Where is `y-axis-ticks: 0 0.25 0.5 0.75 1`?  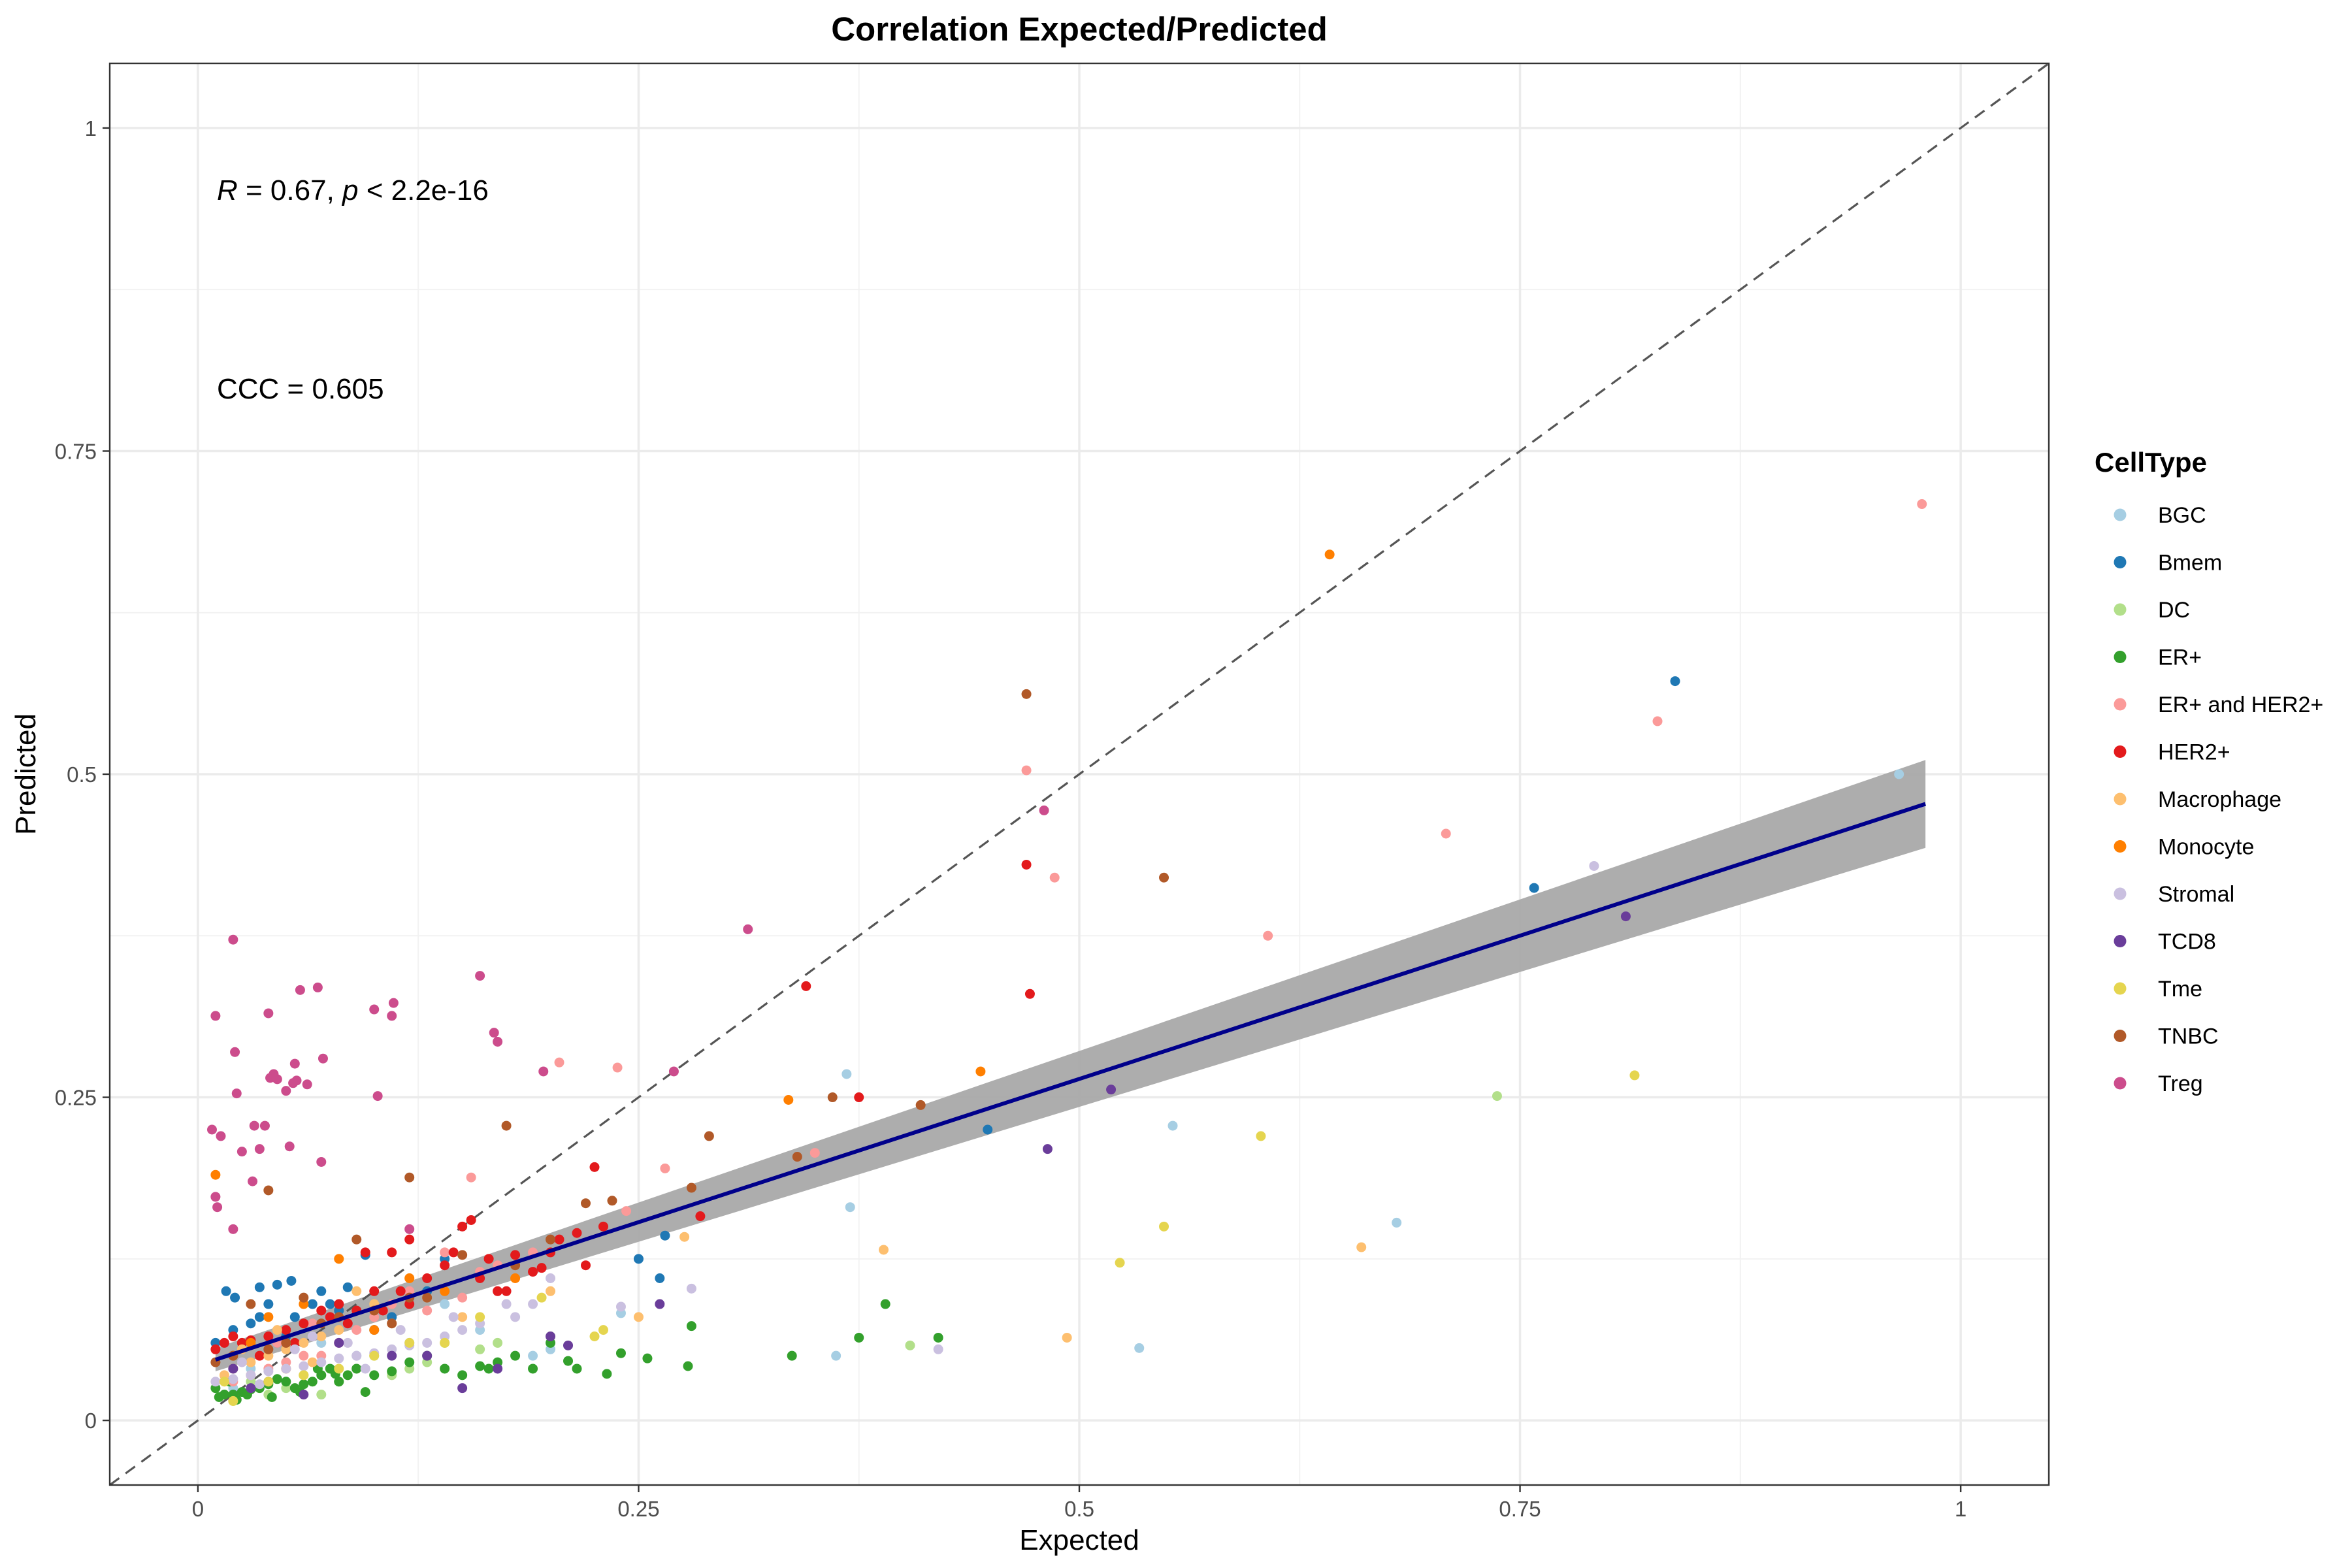
y-axis-ticks: 0 0.25 0.5 0.75 1 is located at coordinates (82, 774).